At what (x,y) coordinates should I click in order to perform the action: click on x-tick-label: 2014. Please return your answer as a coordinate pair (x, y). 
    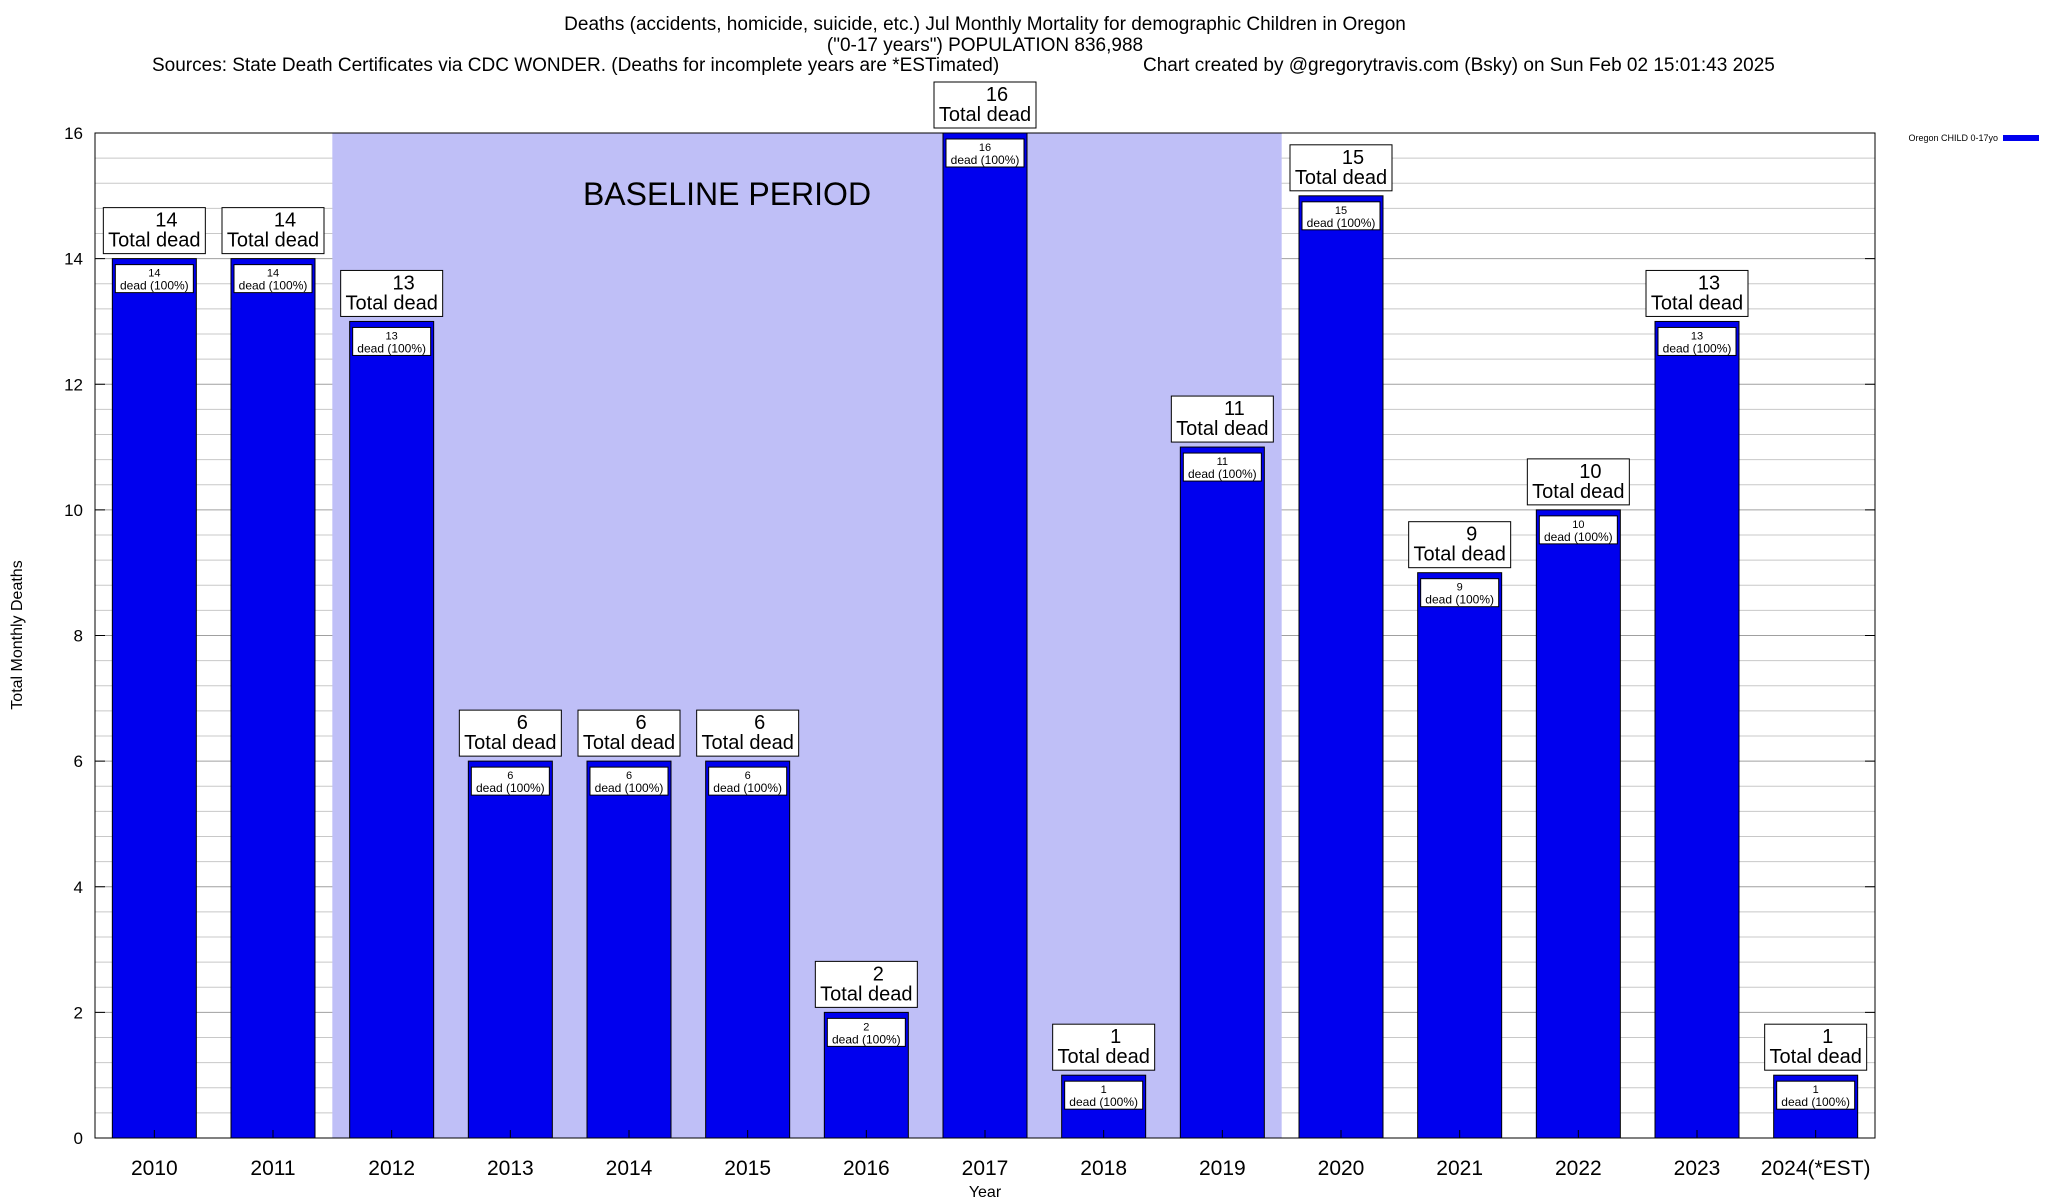
    Looking at the image, I should click on (629, 1168).